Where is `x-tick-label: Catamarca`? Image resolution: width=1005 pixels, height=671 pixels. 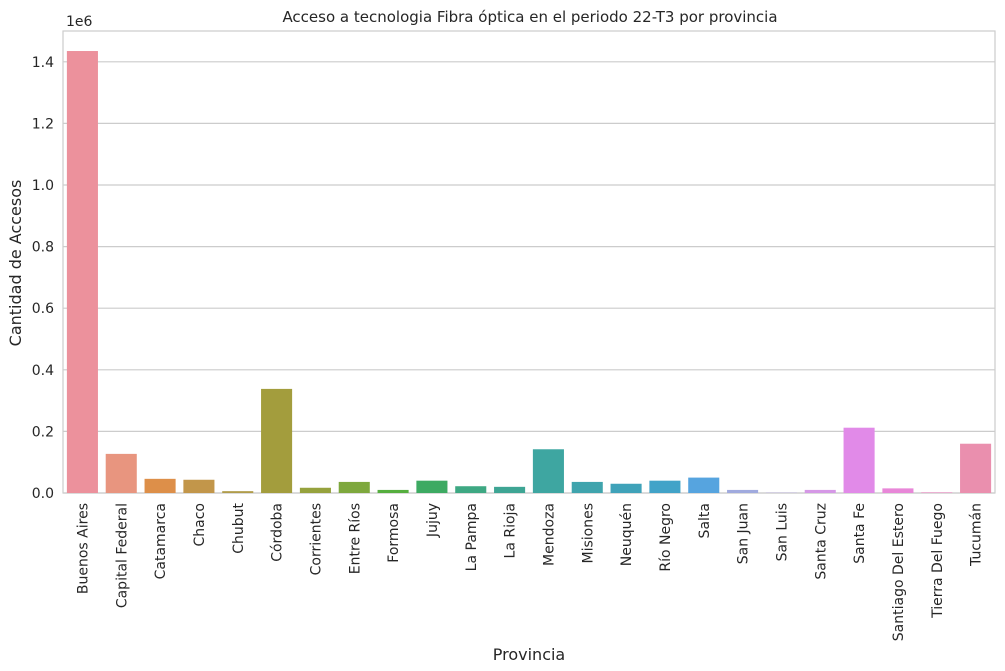
x-tick-label: Catamarca is located at coordinates (161, 541).